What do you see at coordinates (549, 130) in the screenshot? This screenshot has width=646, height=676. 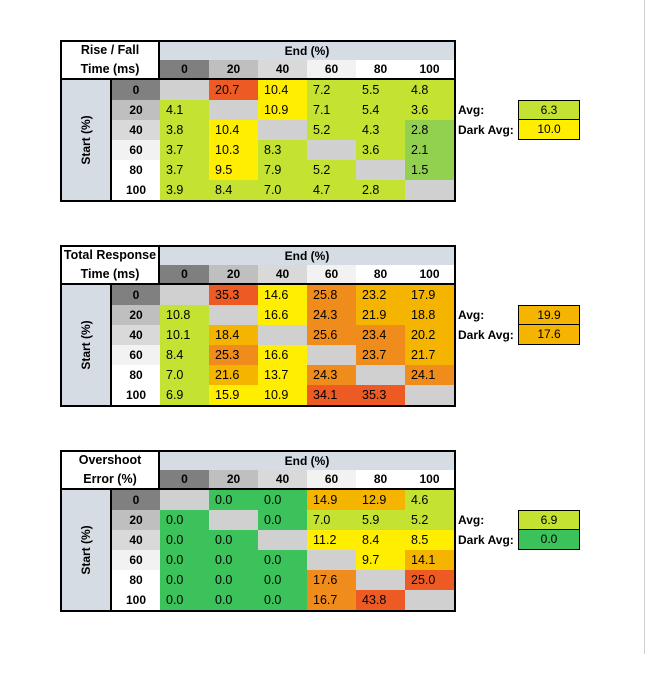 I see `dark-avg-value: 10.0` at bounding box center [549, 130].